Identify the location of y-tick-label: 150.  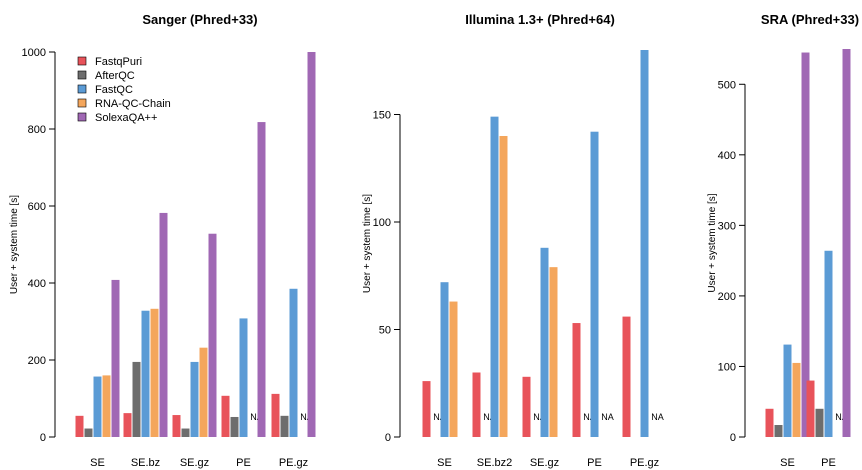
(382, 116).